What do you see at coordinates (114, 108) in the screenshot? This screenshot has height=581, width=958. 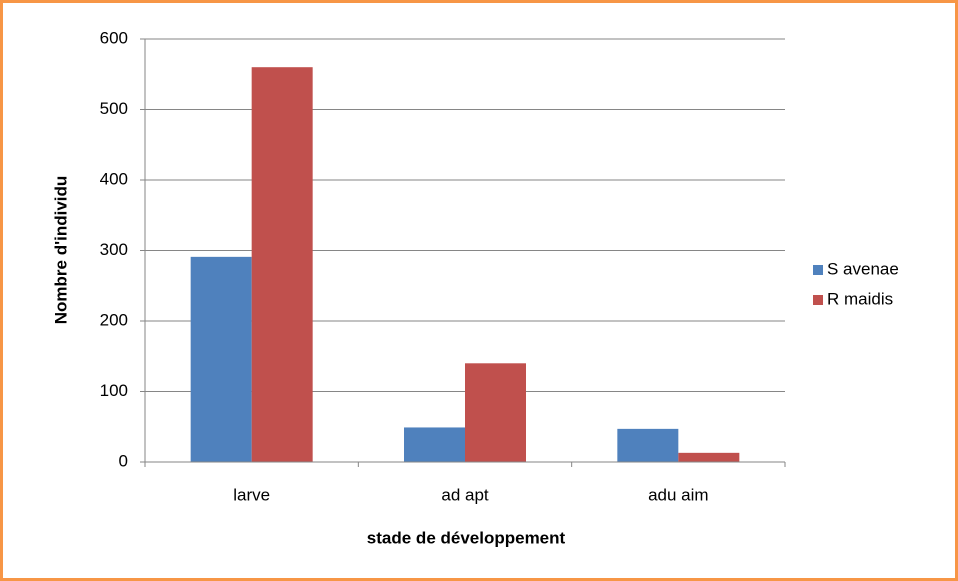 I see `y-tick-label: 500` at bounding box center [114, 108].